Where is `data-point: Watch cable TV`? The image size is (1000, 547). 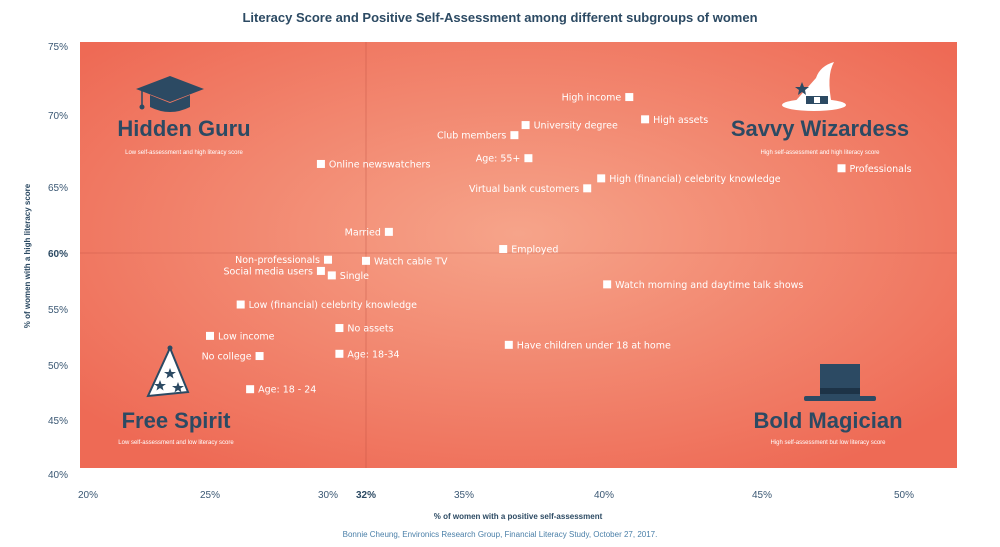 data-point: Watch cable TV is located at coordinates (405, 261).